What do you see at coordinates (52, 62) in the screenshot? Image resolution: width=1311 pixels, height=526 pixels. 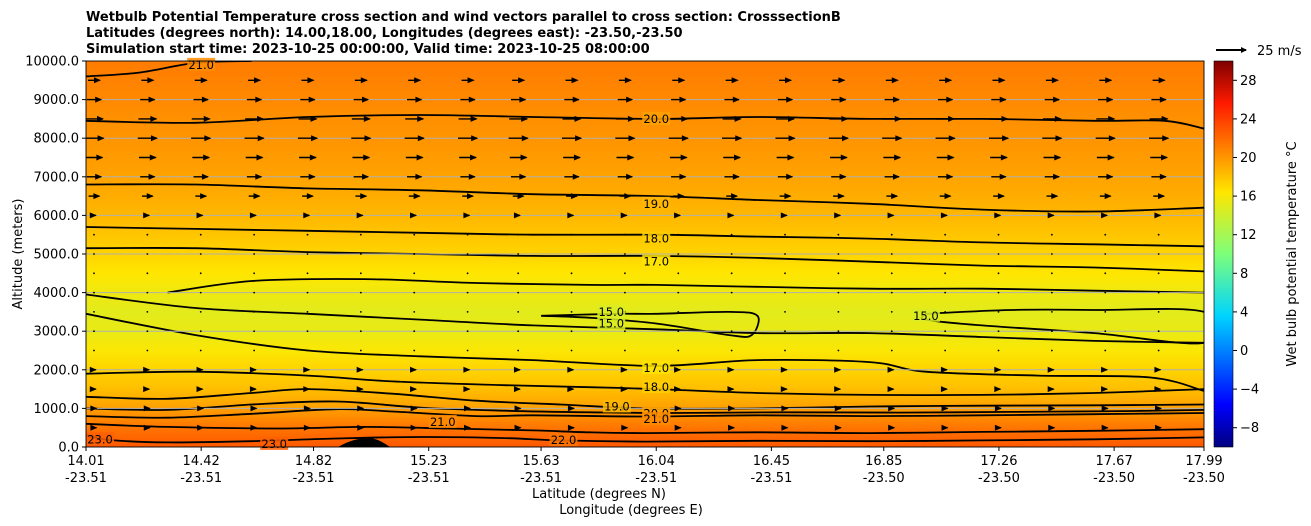 I see `y-tick-label: 10000.0` at bounding box center [52, 62].